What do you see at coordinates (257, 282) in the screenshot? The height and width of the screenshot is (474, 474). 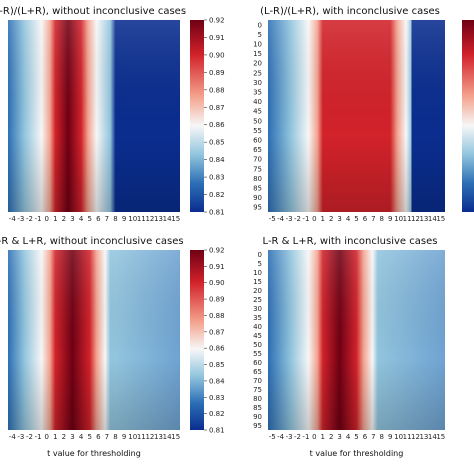 I see `y-tick-label: 15` at bounding box center [257, 282].